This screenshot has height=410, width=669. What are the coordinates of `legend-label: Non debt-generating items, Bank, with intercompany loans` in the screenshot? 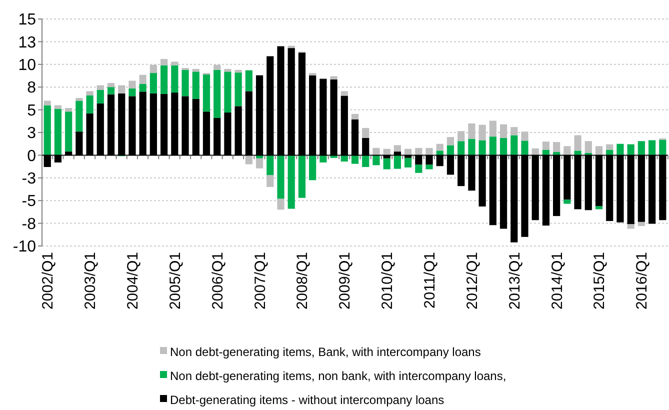 It's located at (325, 352).